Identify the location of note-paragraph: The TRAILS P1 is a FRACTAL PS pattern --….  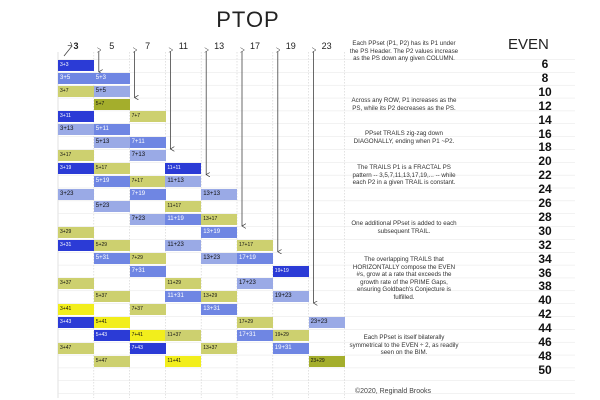
(404, 175).